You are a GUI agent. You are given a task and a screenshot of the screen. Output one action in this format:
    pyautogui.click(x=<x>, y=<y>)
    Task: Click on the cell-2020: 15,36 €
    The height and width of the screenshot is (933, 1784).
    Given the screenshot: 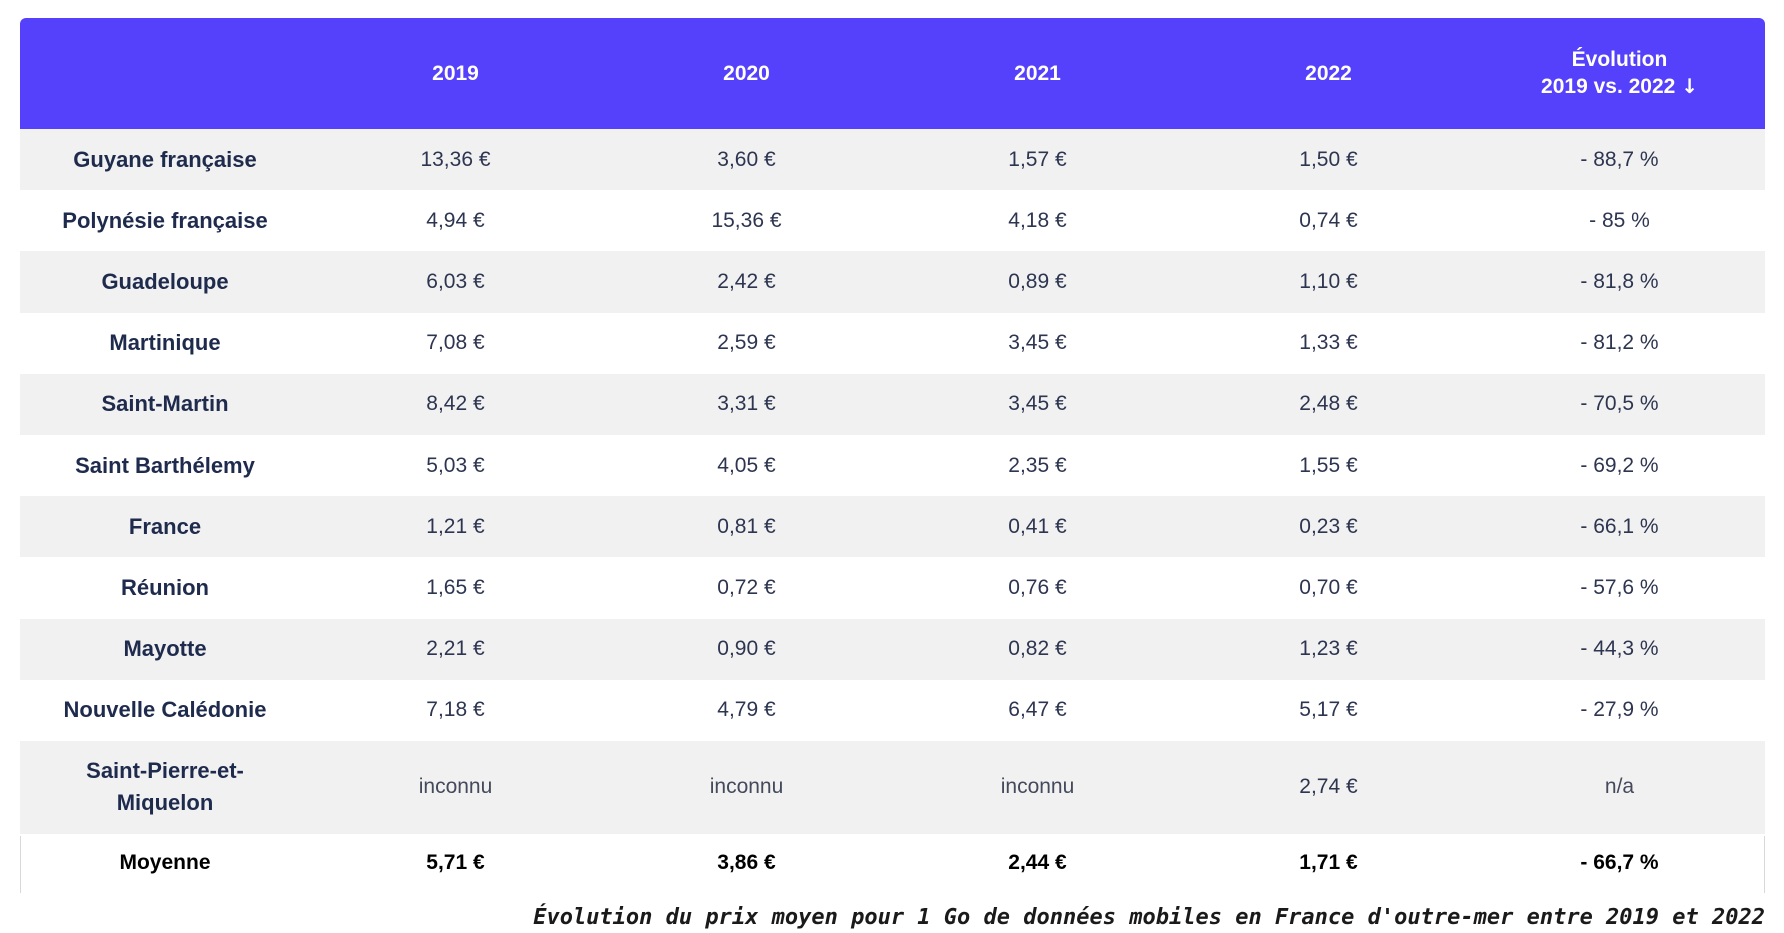 What is the action you would take?
    pyautogui.click(x=746, y=220)
    